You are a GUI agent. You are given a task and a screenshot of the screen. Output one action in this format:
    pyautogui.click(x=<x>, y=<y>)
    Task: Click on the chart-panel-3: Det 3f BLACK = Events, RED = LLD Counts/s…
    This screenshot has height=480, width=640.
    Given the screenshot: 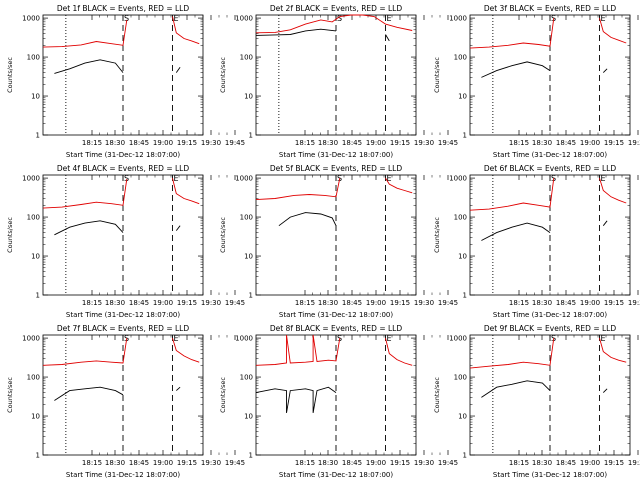 What is the action you would take?
    pyautogui.click(x=536, y=81)
    